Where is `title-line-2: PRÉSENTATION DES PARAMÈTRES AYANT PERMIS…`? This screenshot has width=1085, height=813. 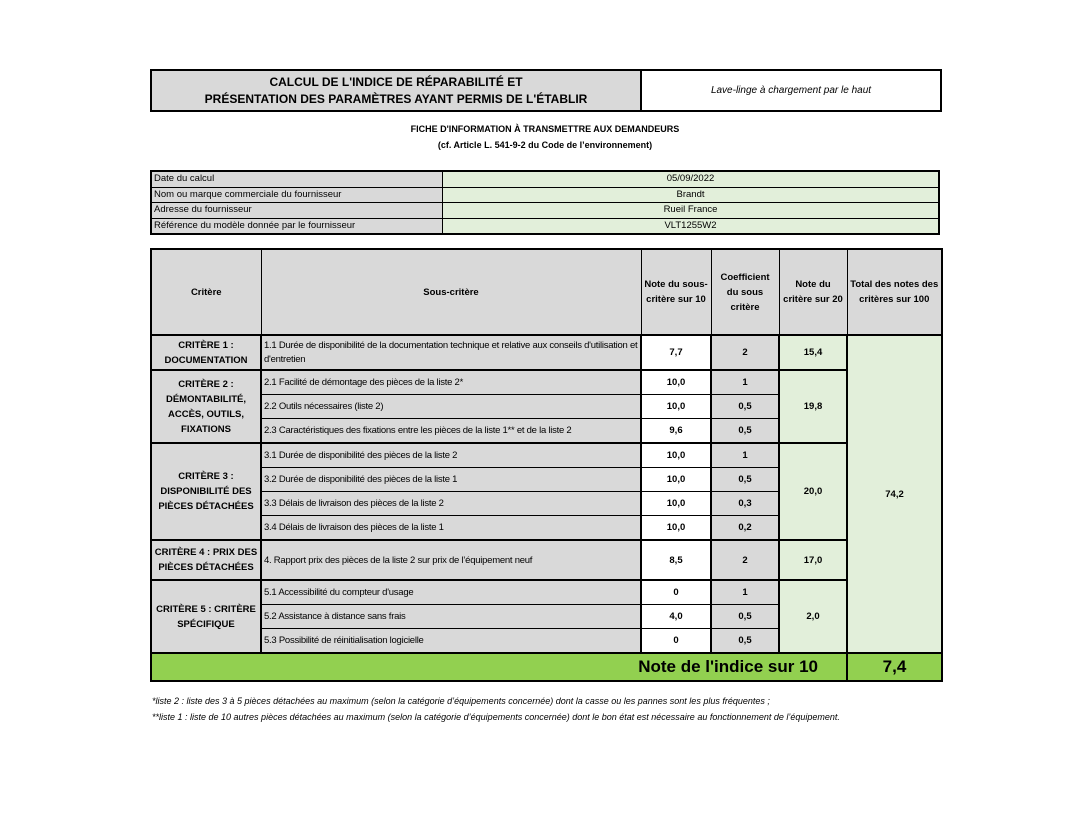
title-line-2: PRÉSENTATION DES PARAMÈTRES AYANT PERMIS… is located at coordinates (396, 98).